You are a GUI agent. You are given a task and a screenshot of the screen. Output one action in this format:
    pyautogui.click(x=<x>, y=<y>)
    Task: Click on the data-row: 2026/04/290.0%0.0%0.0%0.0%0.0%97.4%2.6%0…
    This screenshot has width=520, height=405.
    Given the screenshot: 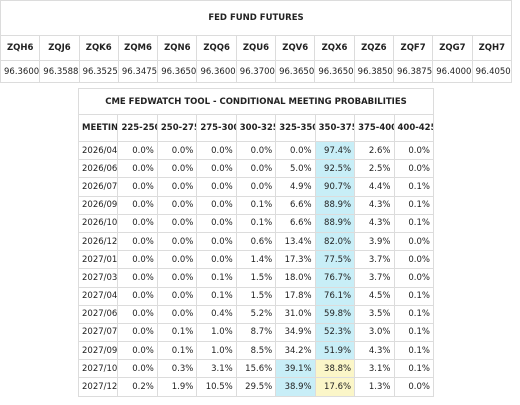 What is the action you would take?
    pyautogui.click(x=255, y=150)
    